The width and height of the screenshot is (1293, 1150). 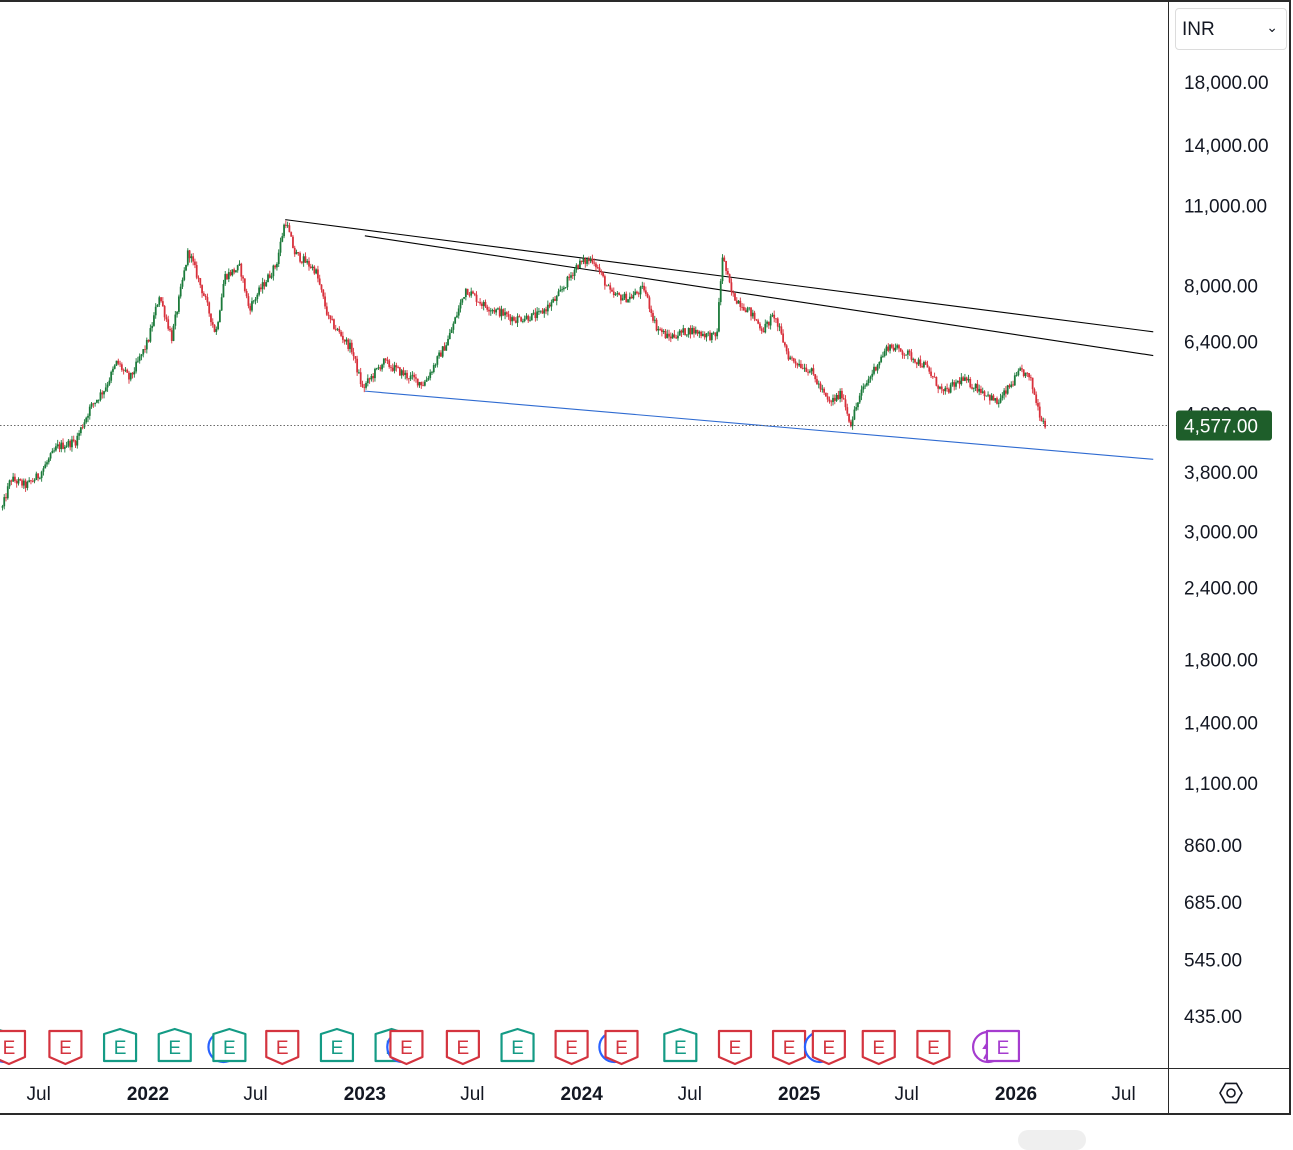 I want to click on y-tick-label: 1,800.00, so click(x=1221, y=661).